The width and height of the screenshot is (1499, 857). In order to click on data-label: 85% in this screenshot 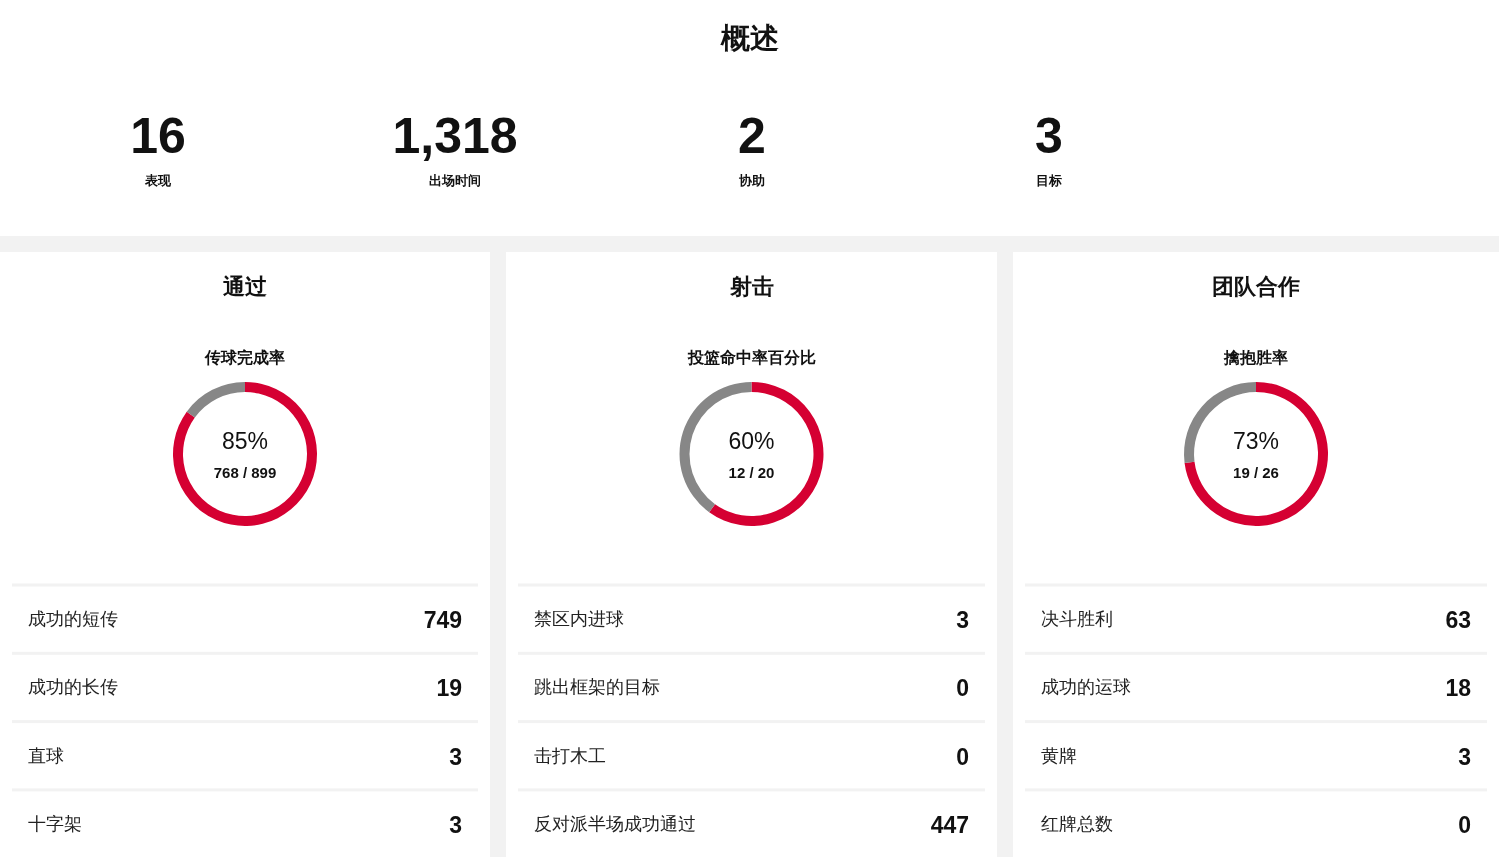, I will do `click(245, 441)`.